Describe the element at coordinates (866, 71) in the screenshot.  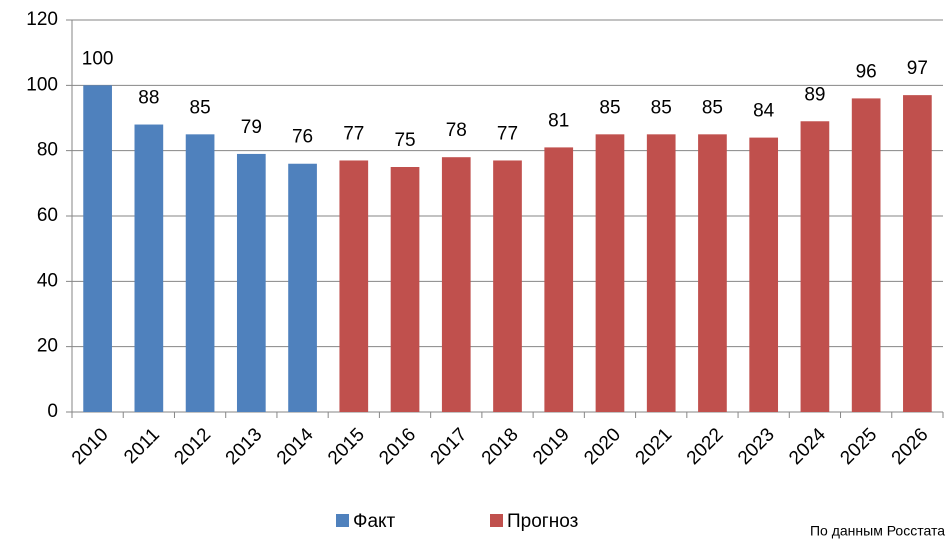
I see `data-label: 96` at that location.